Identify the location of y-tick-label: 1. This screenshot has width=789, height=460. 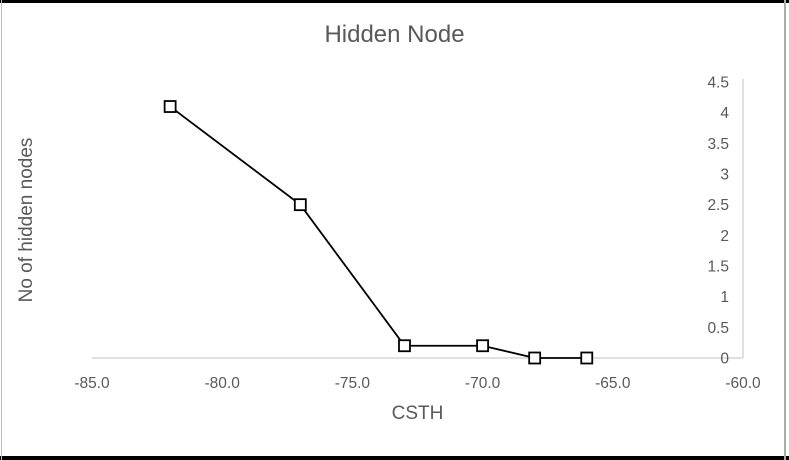
(724, 297).